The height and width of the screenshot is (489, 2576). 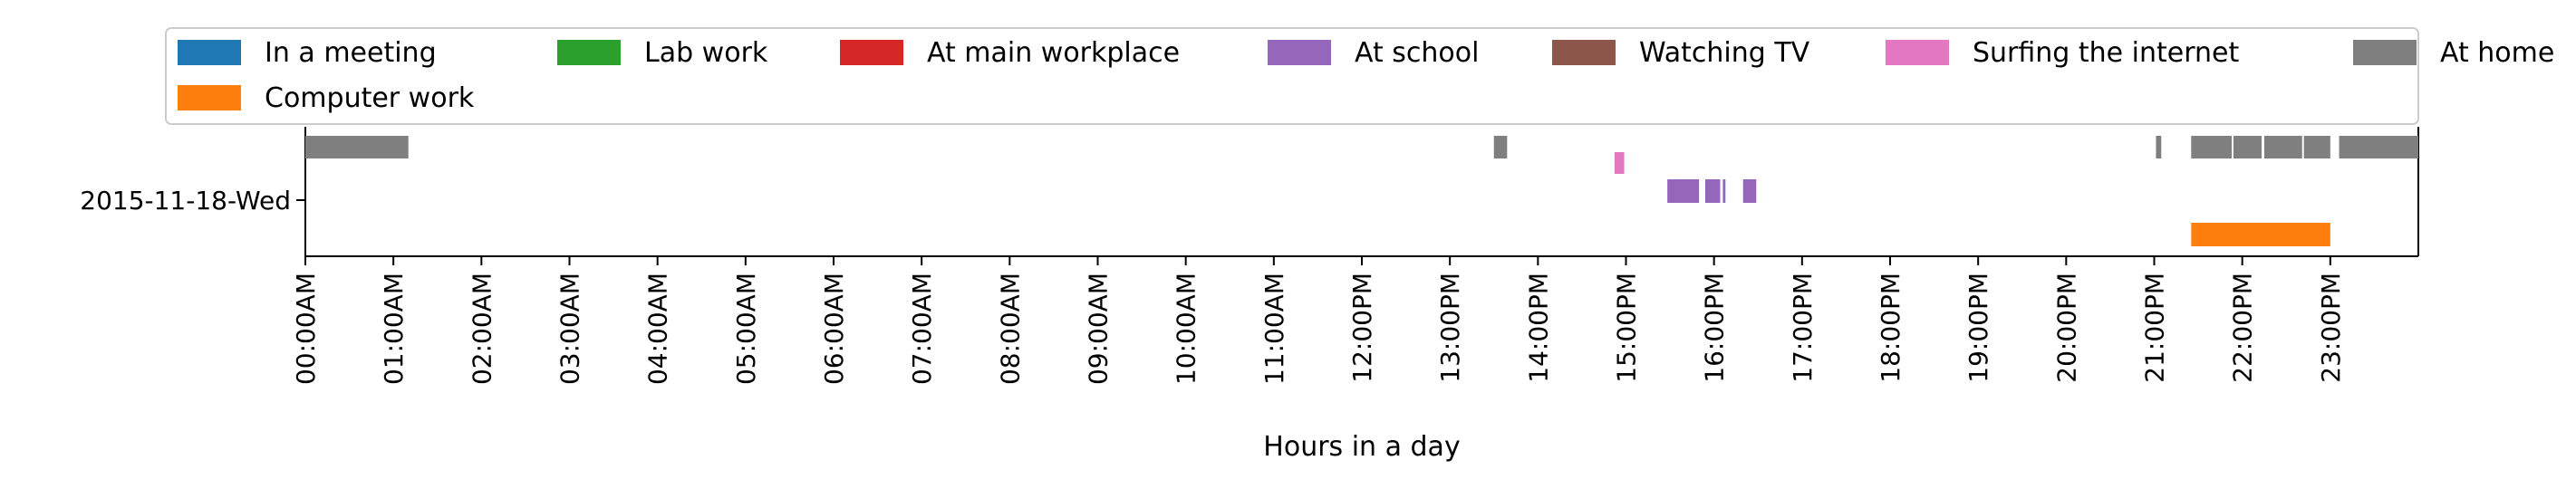 I want to click on x-tick-label: 14:00PM, so click(x=1538, y=328).